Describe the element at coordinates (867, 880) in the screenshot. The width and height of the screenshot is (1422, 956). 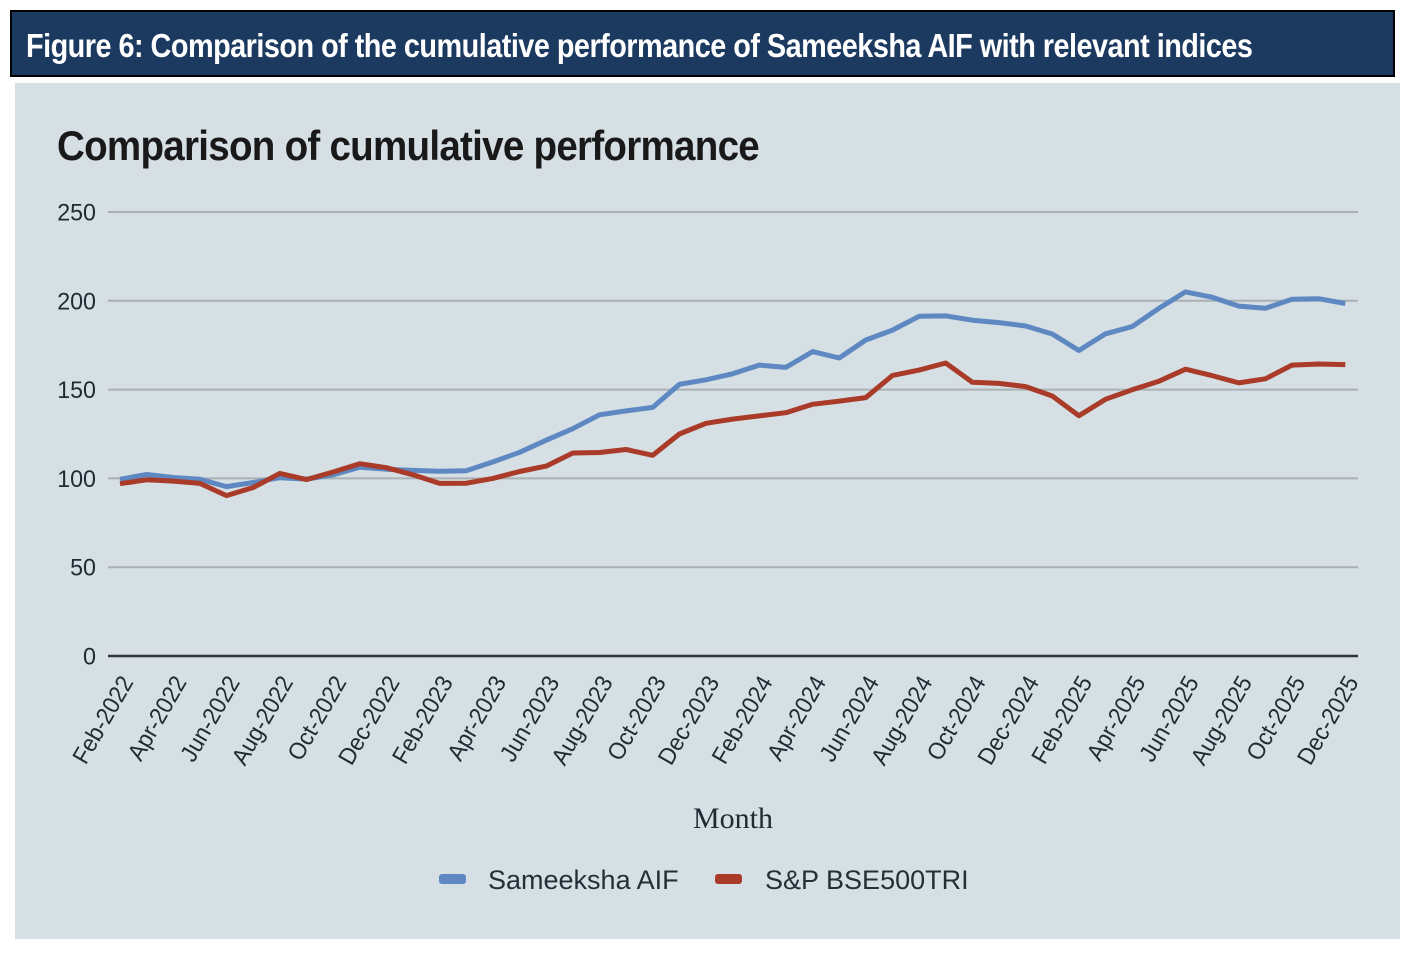
I see `svg-text: S&P BSE500TRI` at that location.